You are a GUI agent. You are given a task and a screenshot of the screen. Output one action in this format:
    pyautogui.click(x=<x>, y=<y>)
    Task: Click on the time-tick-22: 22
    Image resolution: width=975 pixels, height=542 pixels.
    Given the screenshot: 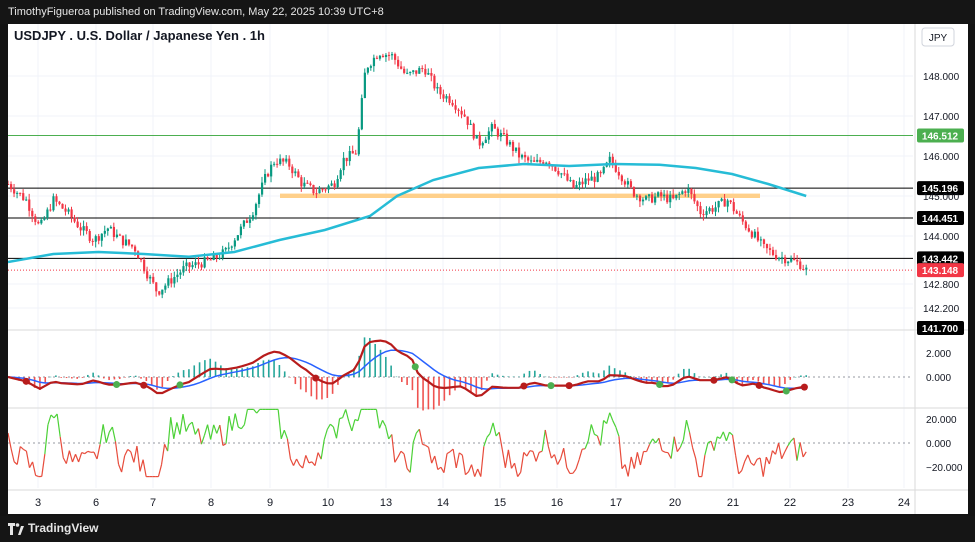 What is the action you would take?
    pyautogui.click(x=790, y=503)
    